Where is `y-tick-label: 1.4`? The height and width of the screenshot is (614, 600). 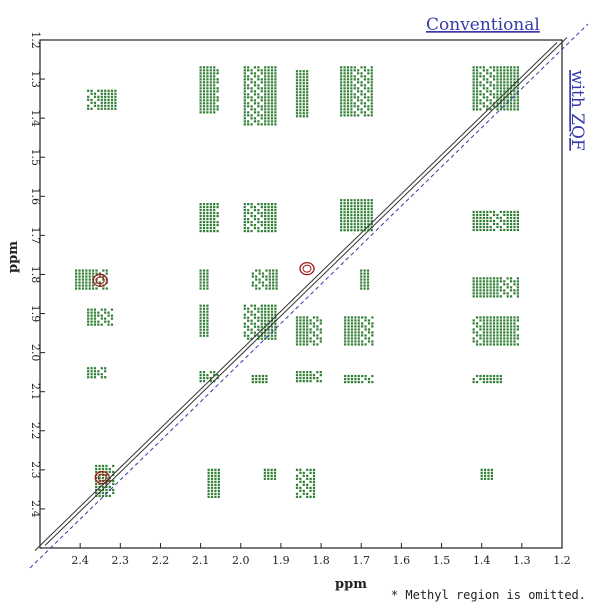 y-tick-label: 1.4 is located at coordinates (35, 118).